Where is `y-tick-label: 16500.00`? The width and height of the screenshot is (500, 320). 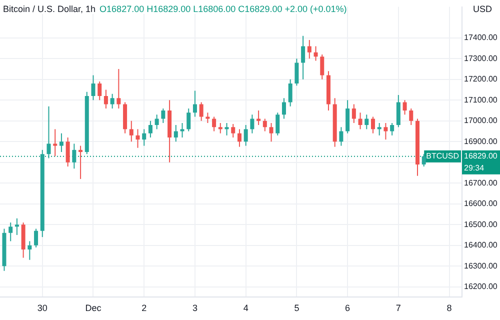 y-tick-label: 16500.00 is located at coordinates (481, 224).